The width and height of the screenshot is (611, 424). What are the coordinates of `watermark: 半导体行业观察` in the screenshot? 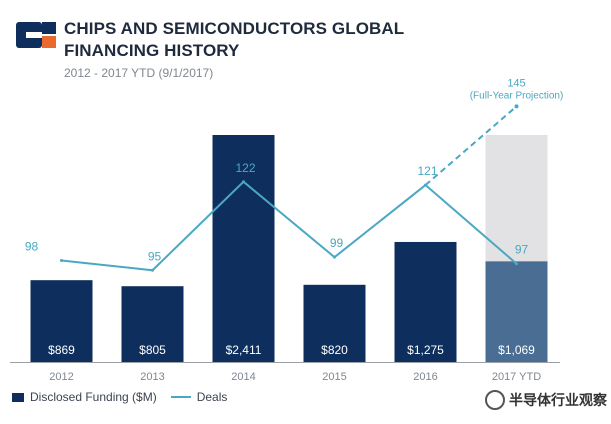 It's located at (546, 400).